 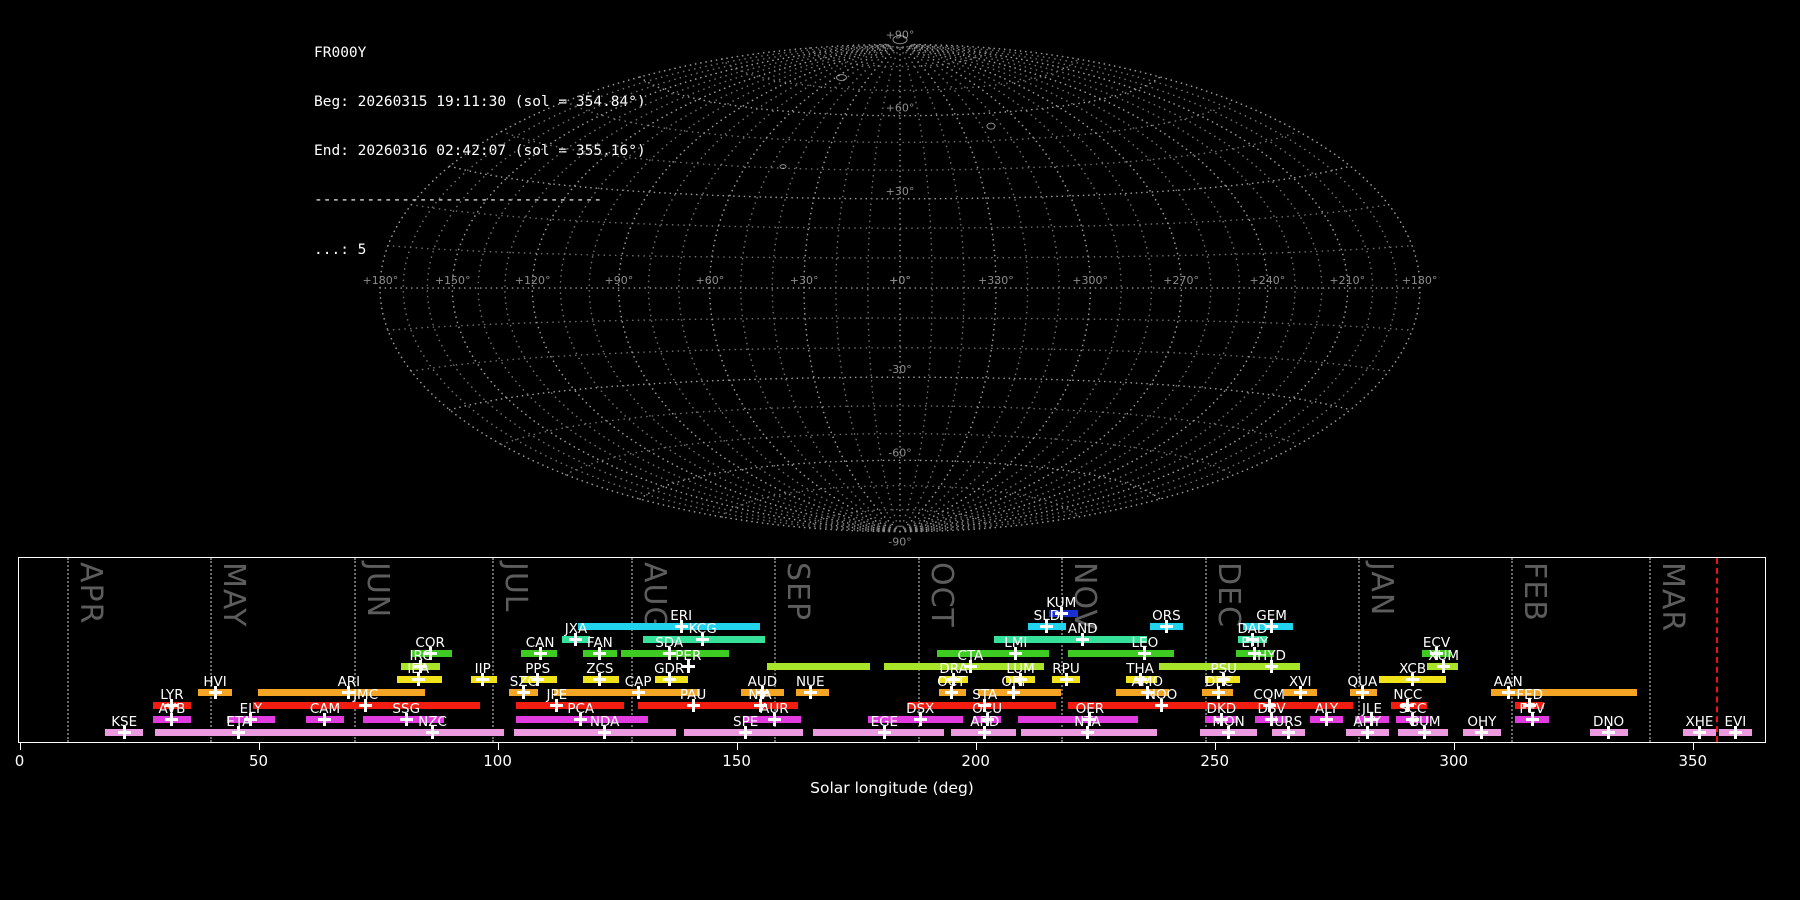 What do you see at coordinates (746, 721) in the screenshot?
I see `shower-code-label: SPE` at bounding box center [746, 721].